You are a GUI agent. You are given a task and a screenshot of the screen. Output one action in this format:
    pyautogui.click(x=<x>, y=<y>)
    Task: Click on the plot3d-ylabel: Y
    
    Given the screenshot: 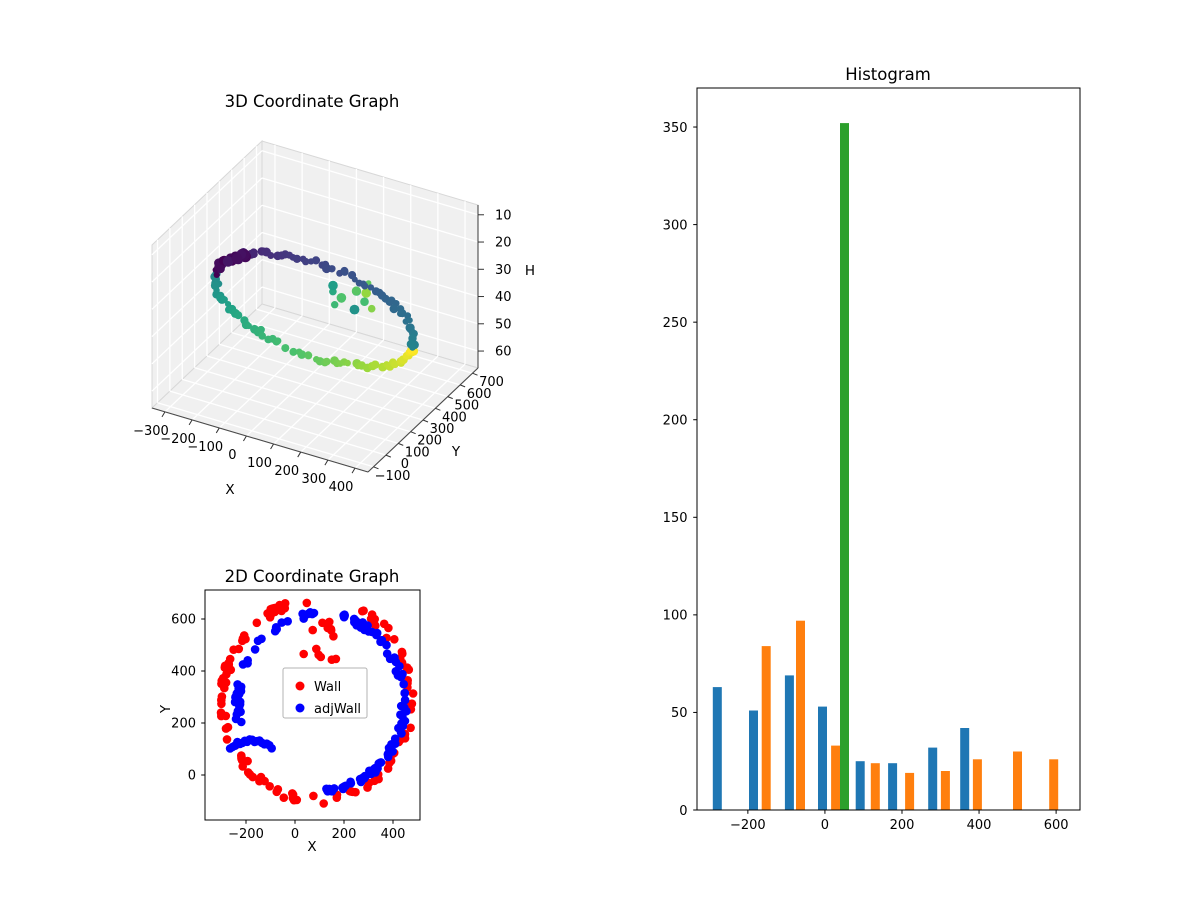 What is the action you would take?
    pyautogui.click(x=456, y=452)
    